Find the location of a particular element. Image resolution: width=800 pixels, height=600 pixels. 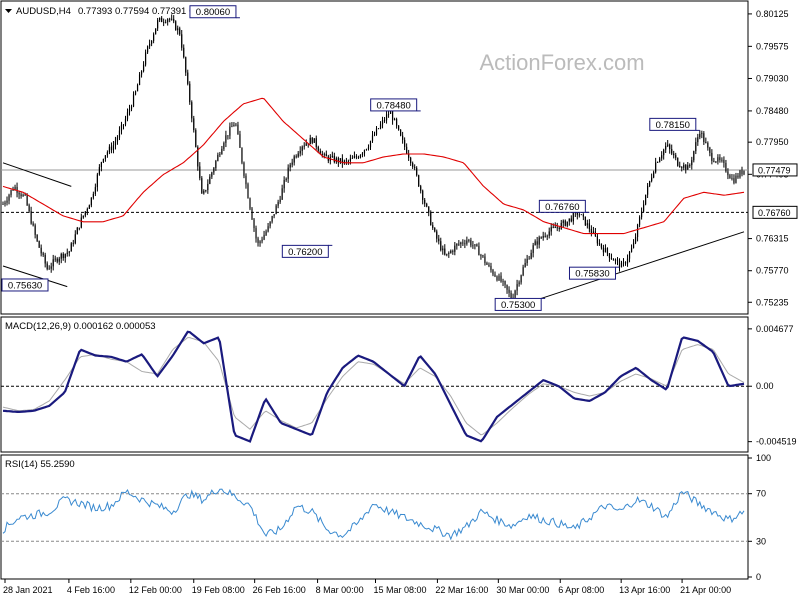

rsi-label: RSI(14) 55.2590 is located at coordinates (40, 464).